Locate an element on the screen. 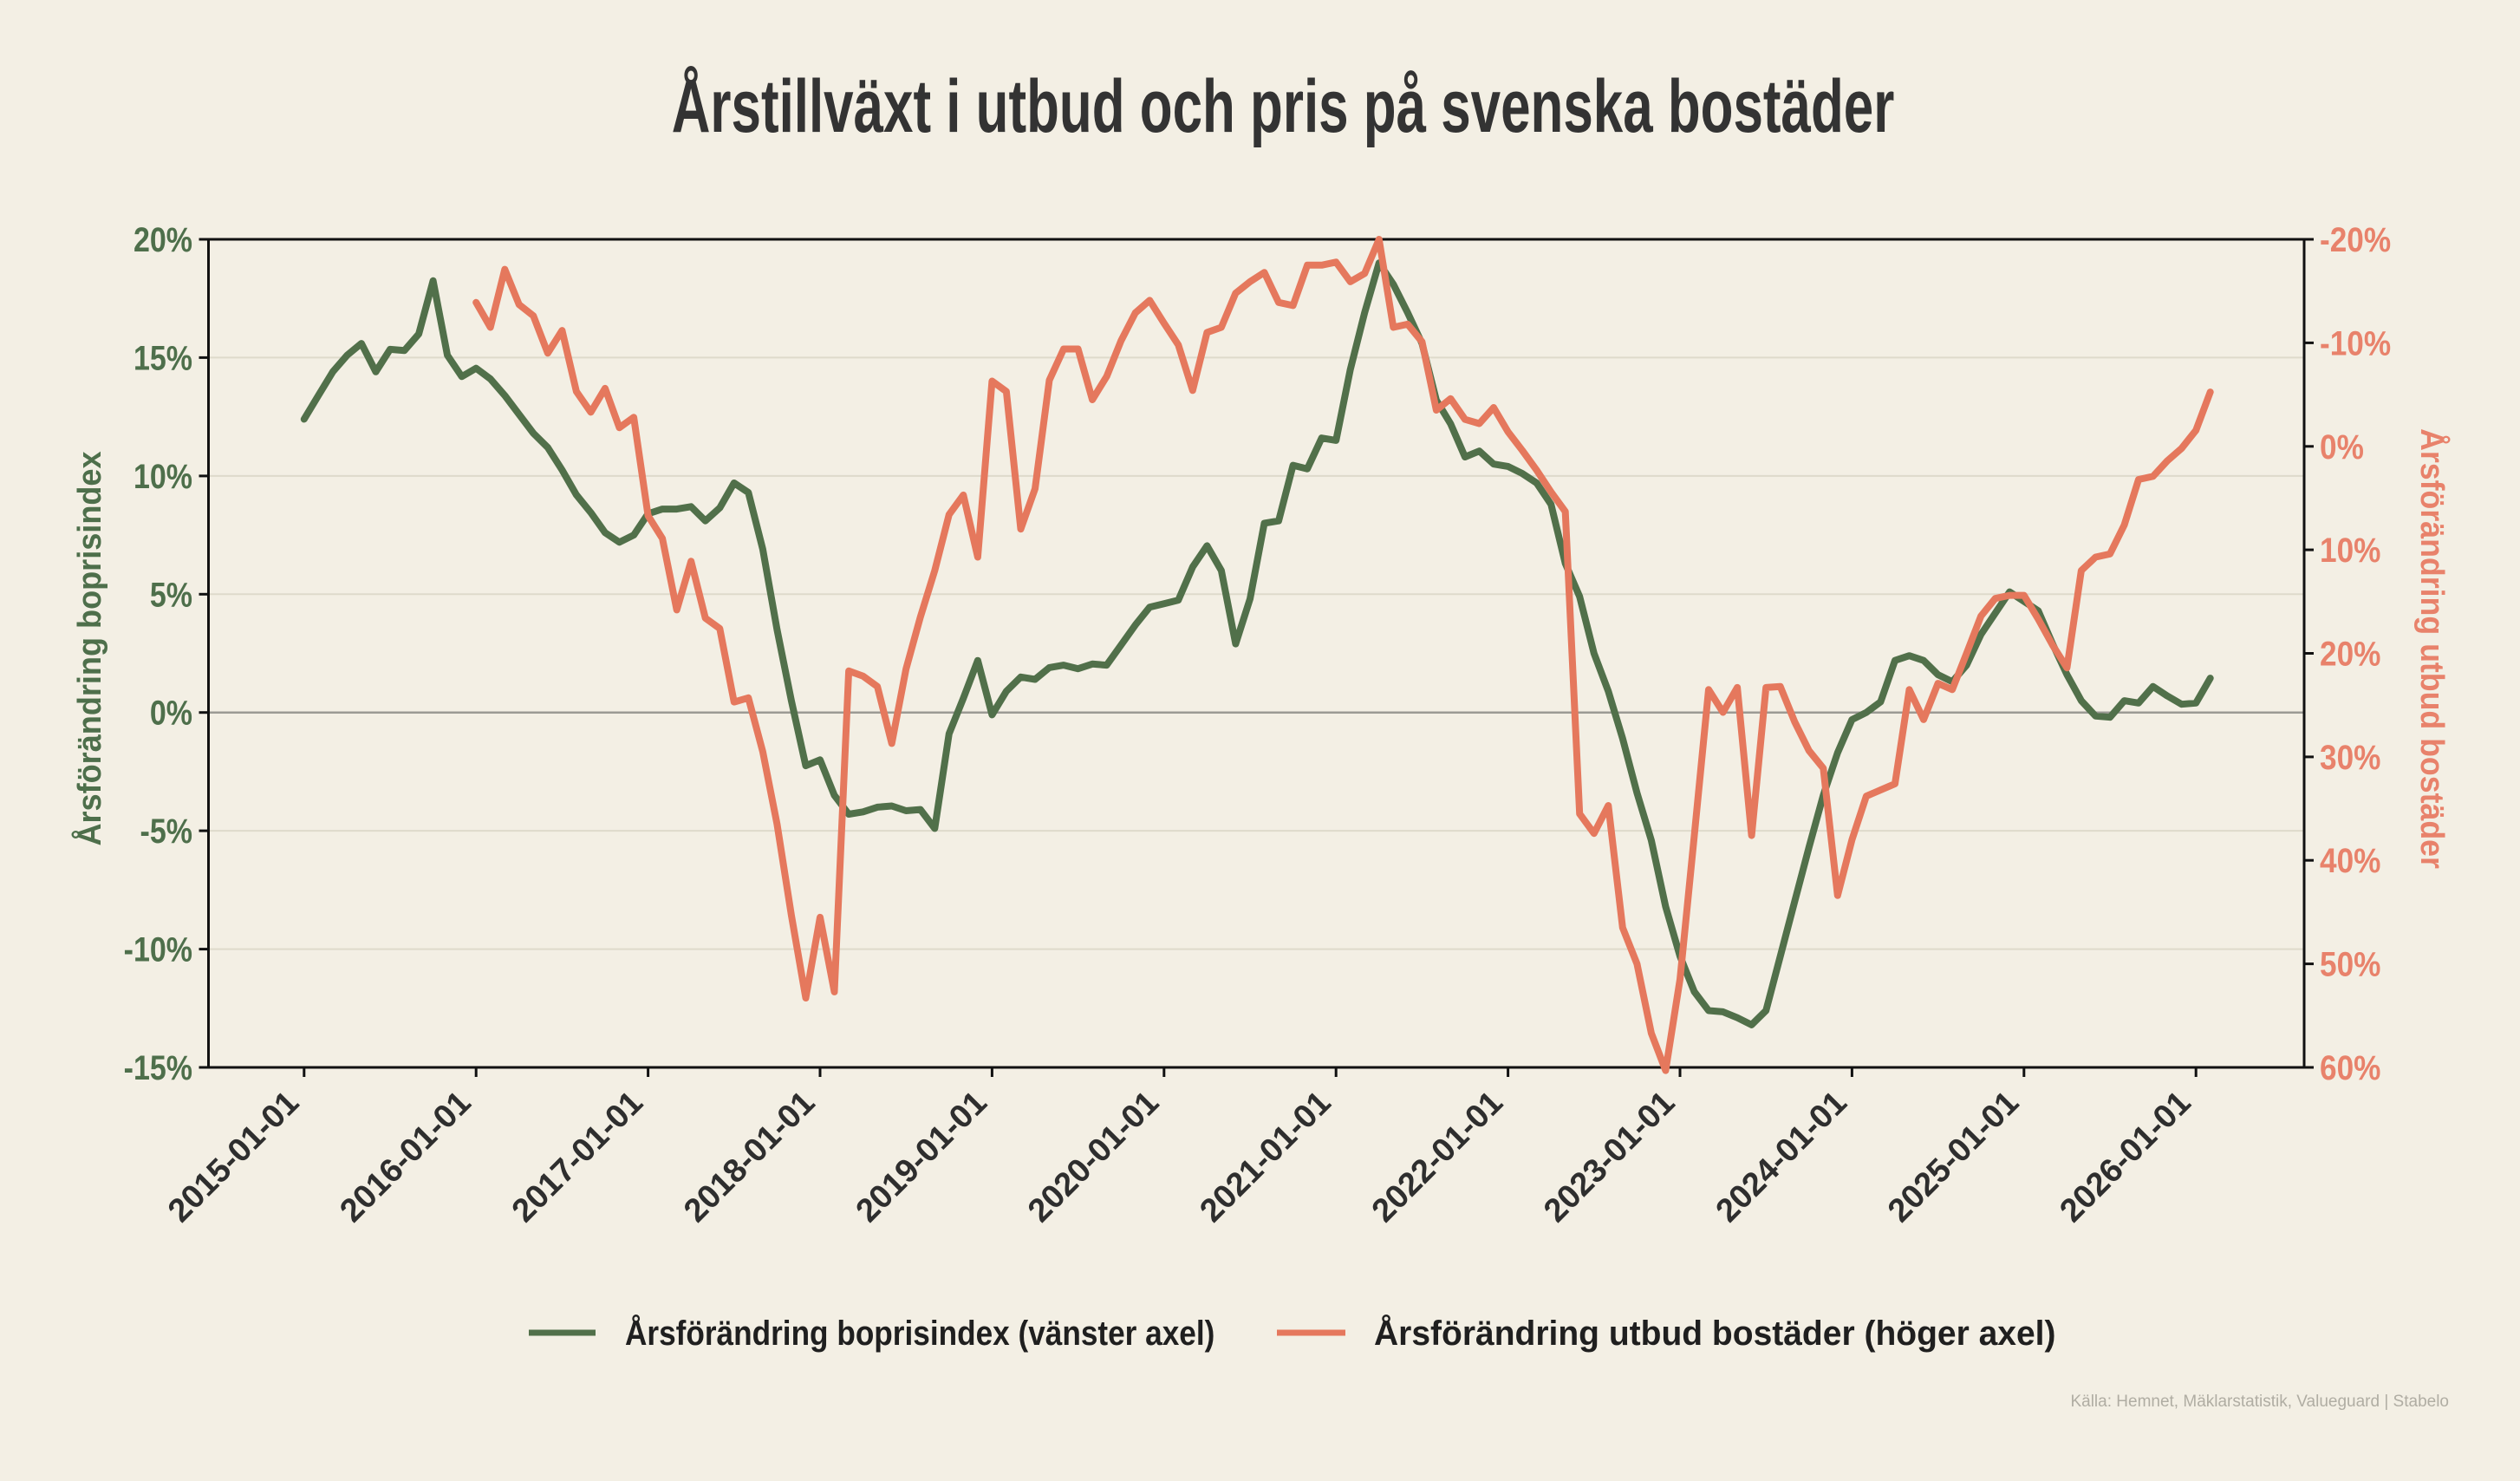 This screenshot has width=2520, height=1481. svg-text: 50% is located at coordinates (2350, 964).